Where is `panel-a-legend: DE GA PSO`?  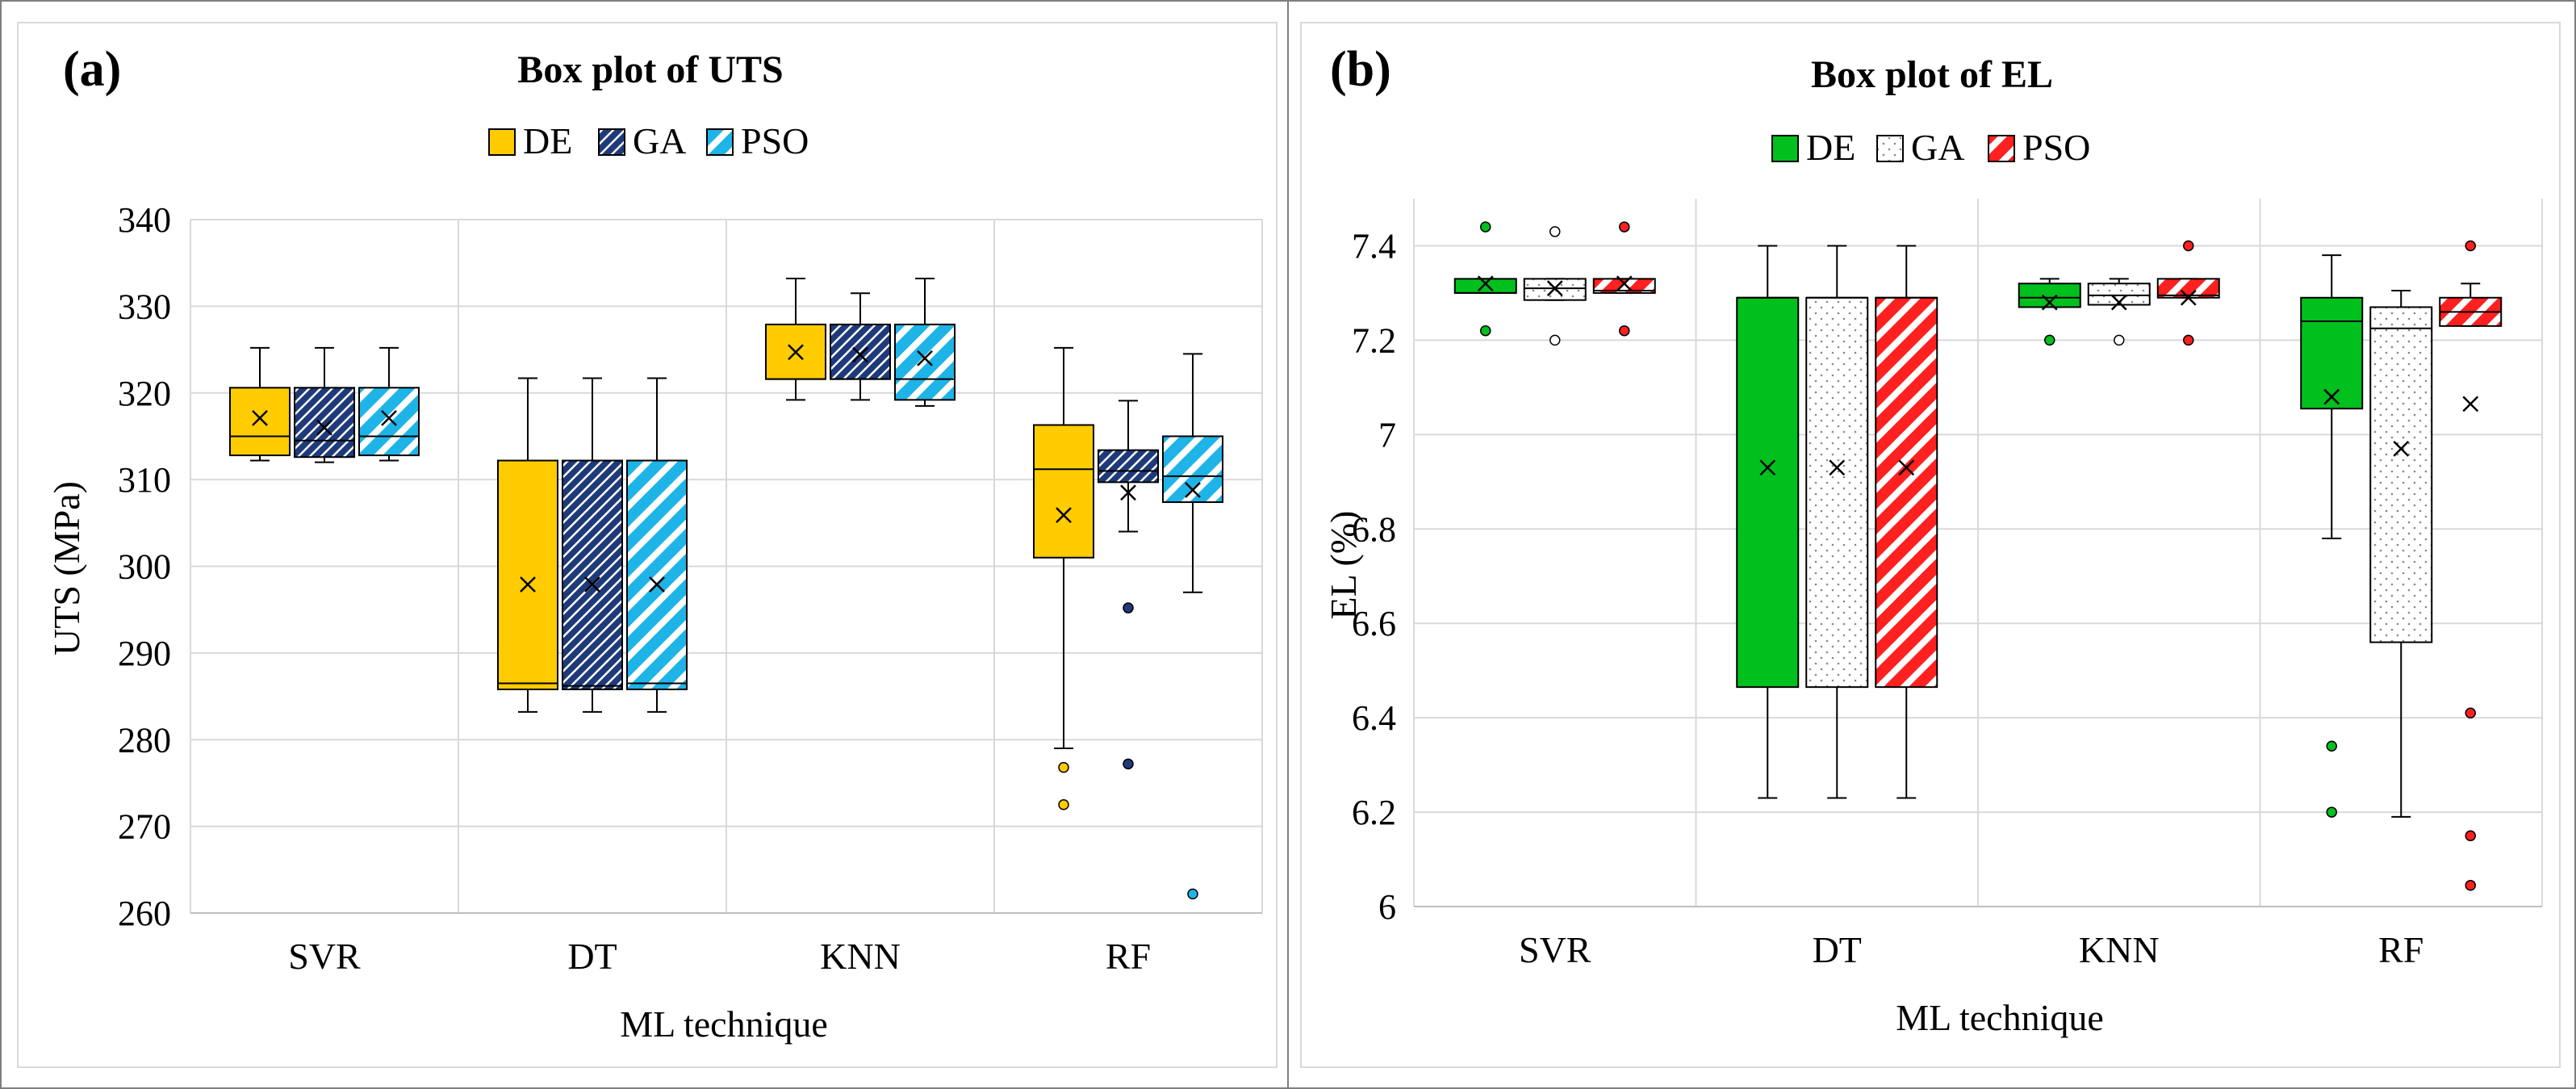 panel-a-legend: DE GA PSO is located at coordinates (648, 140).